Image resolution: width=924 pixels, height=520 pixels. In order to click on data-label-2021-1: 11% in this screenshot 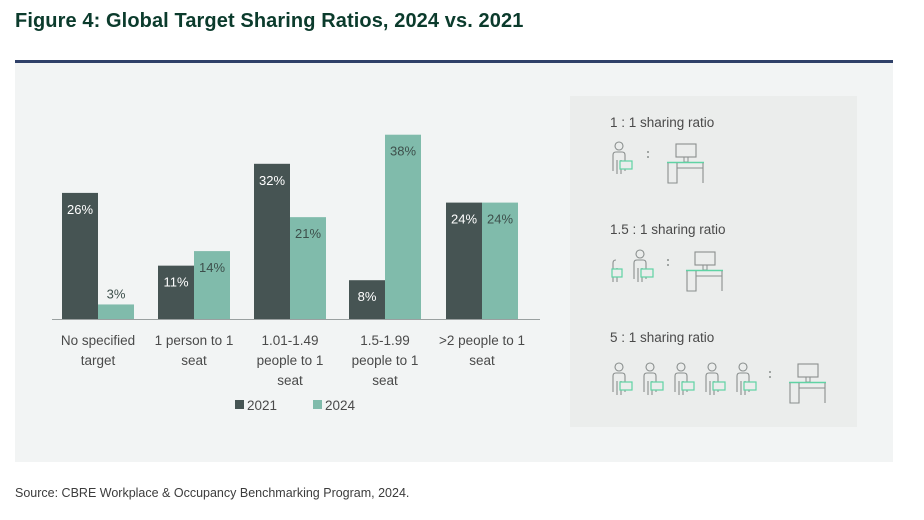, I will do `click(175, 282)`.